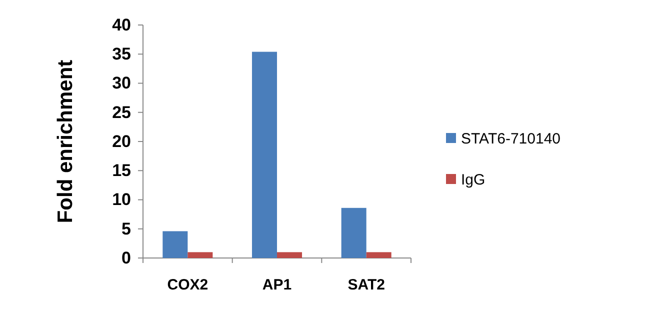 The height and width of the screenshot is (329, 650). I want to click on x-tick-label: AP1, so click(277, 285).